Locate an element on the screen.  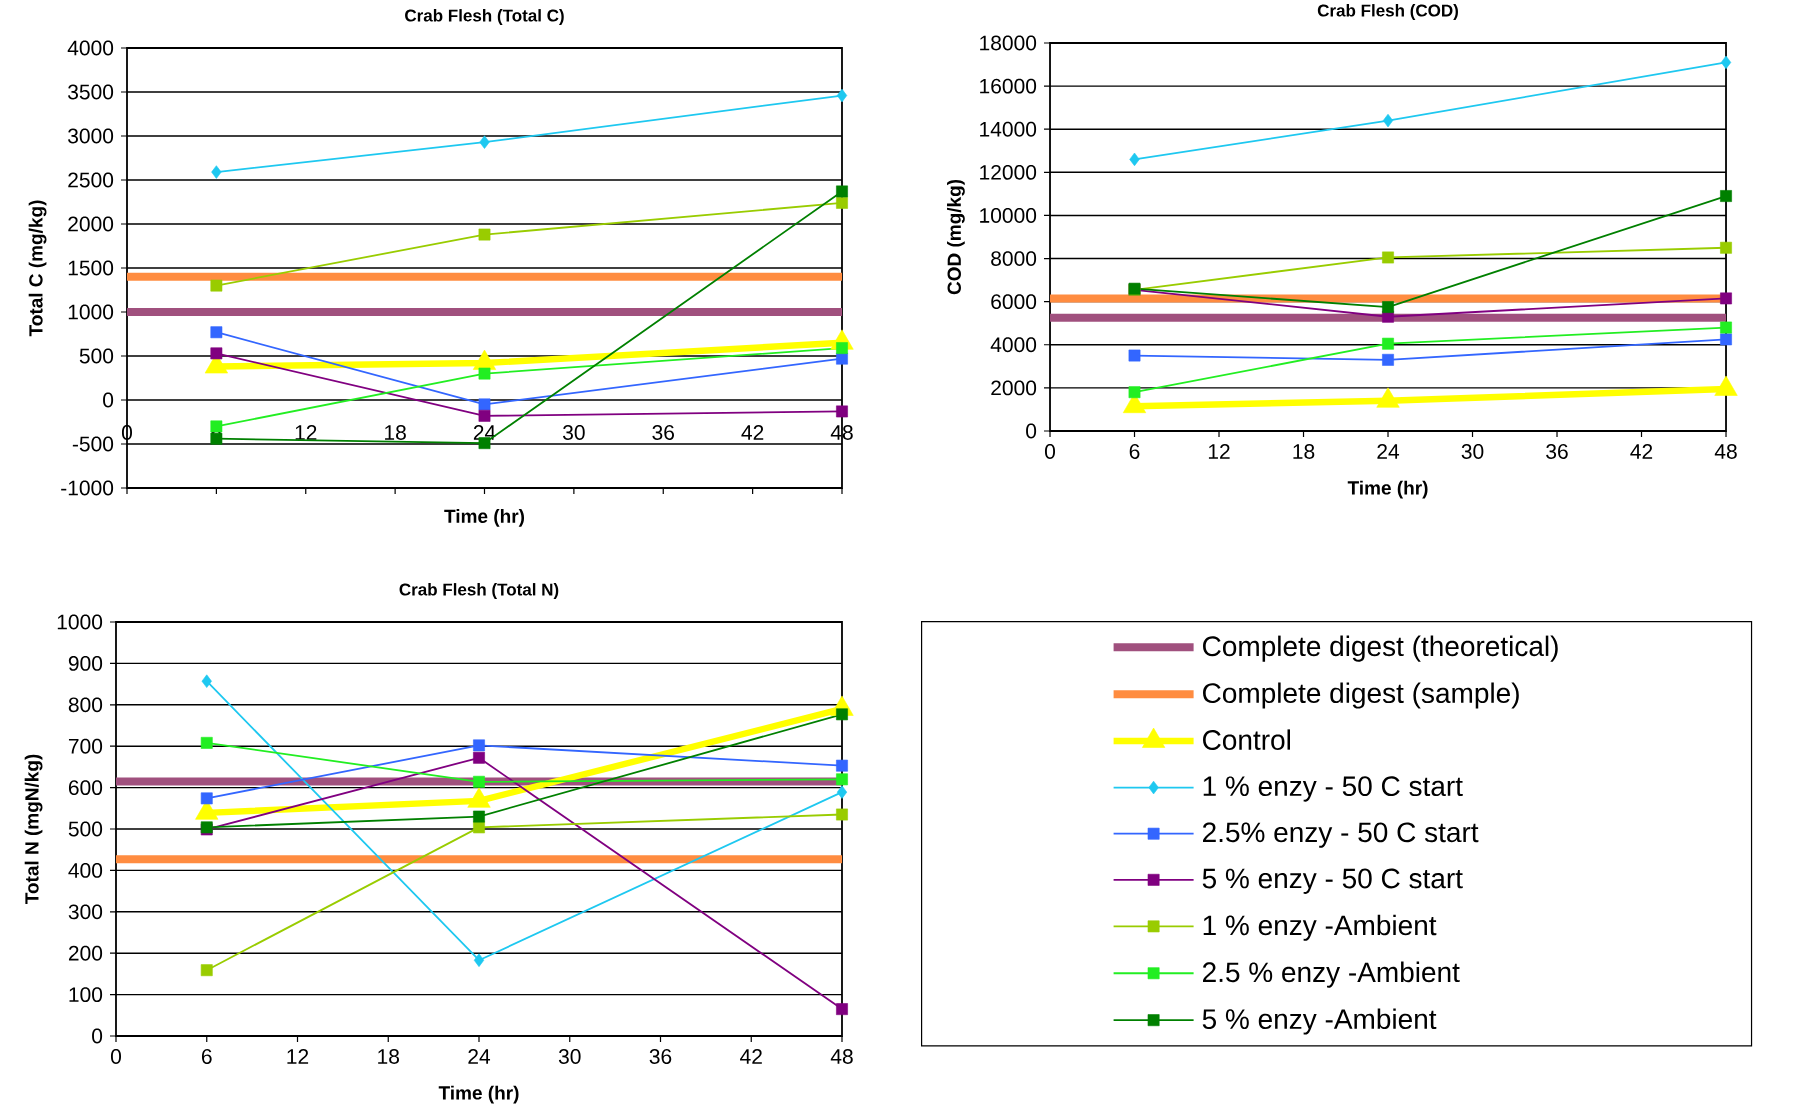
chart-title: Crab Flesh (Total N) is located at coordinates (479, 591).